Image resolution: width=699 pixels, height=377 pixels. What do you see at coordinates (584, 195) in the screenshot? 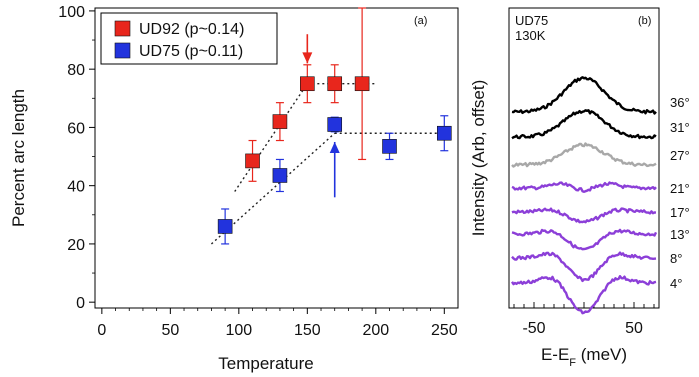
I see `panel-b-curves` at bounding box center [584, 195].